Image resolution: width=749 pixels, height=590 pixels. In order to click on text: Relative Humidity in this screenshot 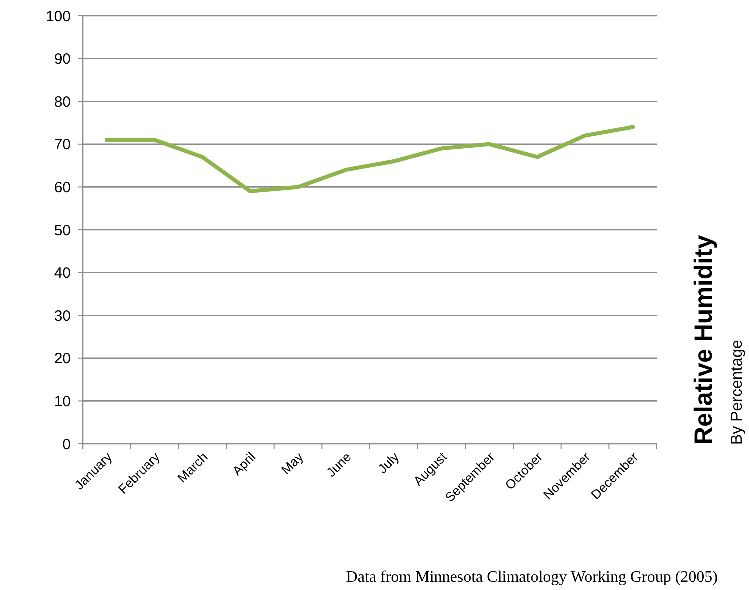, I will do `click(704, 340)`.